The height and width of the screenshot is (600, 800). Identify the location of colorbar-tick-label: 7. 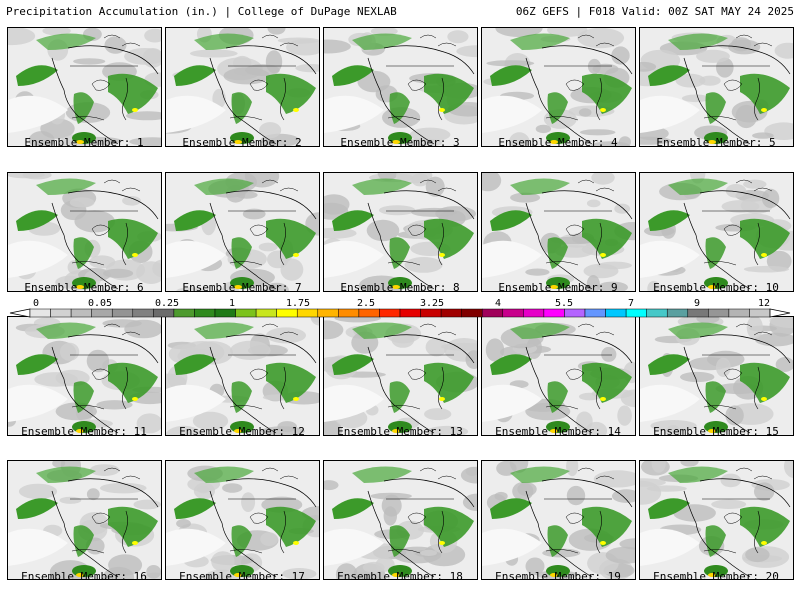
(631, 303).